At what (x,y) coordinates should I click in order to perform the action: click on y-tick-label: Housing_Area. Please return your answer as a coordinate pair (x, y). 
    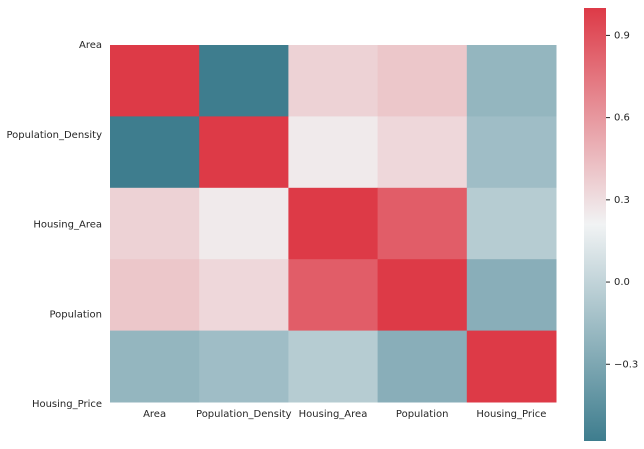
    Looking at the image, I should click on (67, 225).